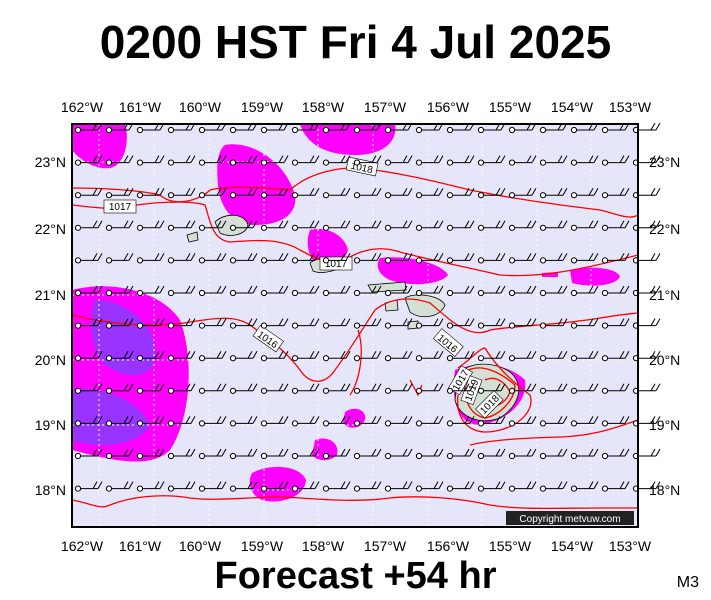 This screenshot has width=711, height=600. Describe the element at coordinates (554, 432) in the screenshot. I see `isobar-south-hawaii` at that location.